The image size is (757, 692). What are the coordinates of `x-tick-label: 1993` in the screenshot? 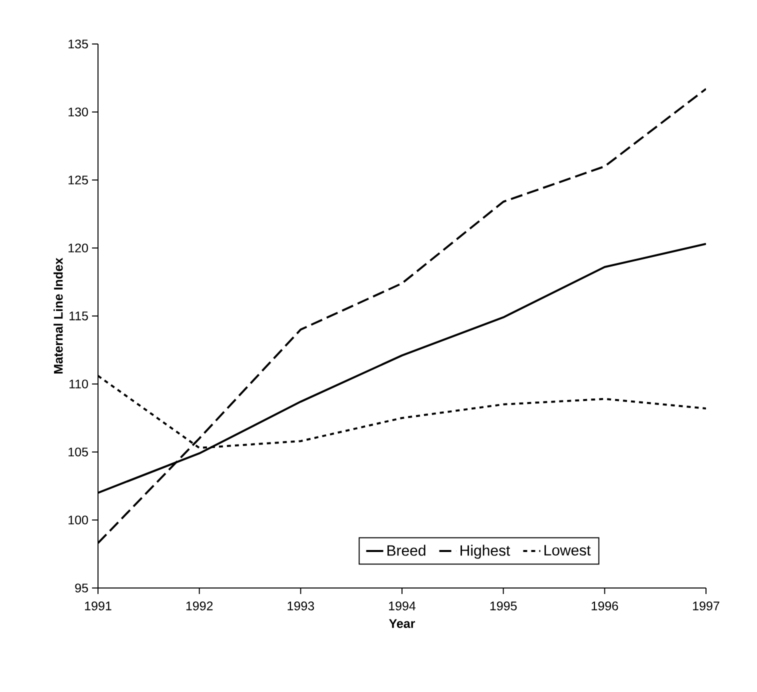 It's located at (301, 606).